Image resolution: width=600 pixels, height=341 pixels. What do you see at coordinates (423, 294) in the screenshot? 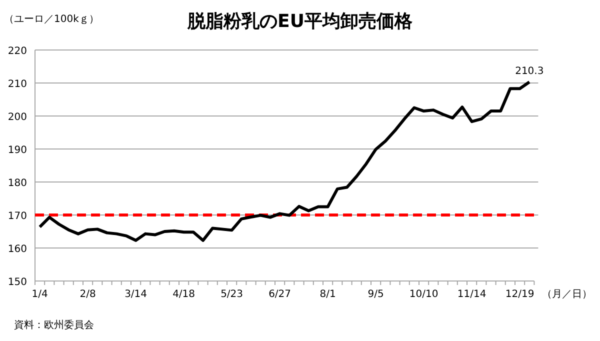
I see `x-tick-label: 10/10` at bounding box center [423, 294].